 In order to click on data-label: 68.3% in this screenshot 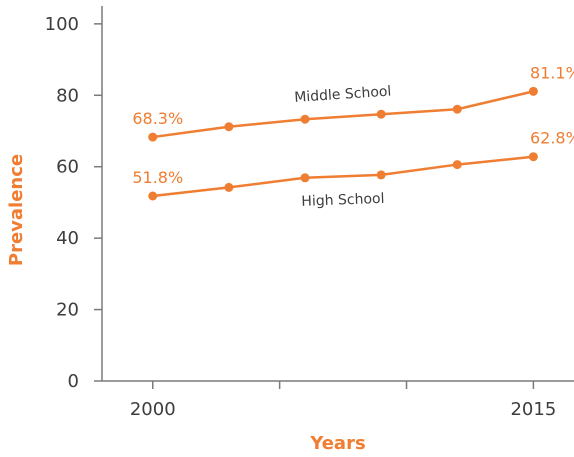, I will do `click(157, 118)`.